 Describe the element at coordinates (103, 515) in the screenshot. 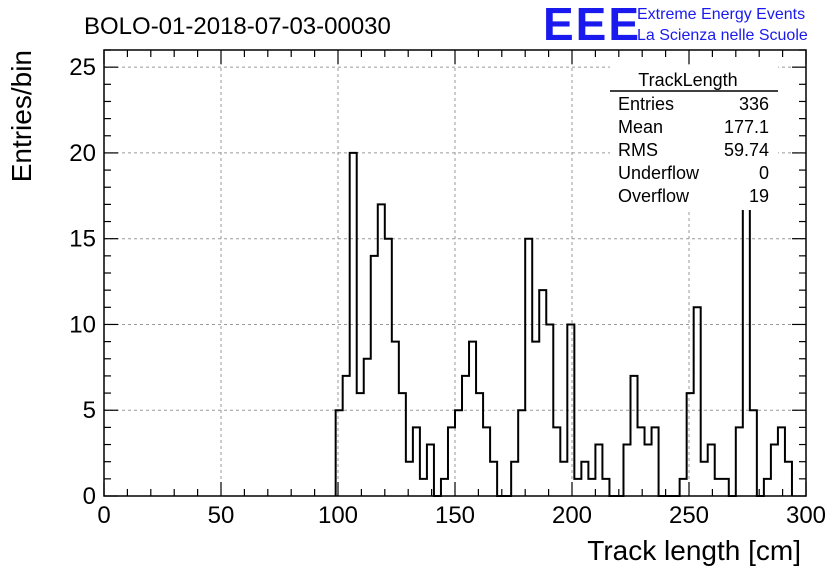

I see `x-tick-label: 0` at that location.